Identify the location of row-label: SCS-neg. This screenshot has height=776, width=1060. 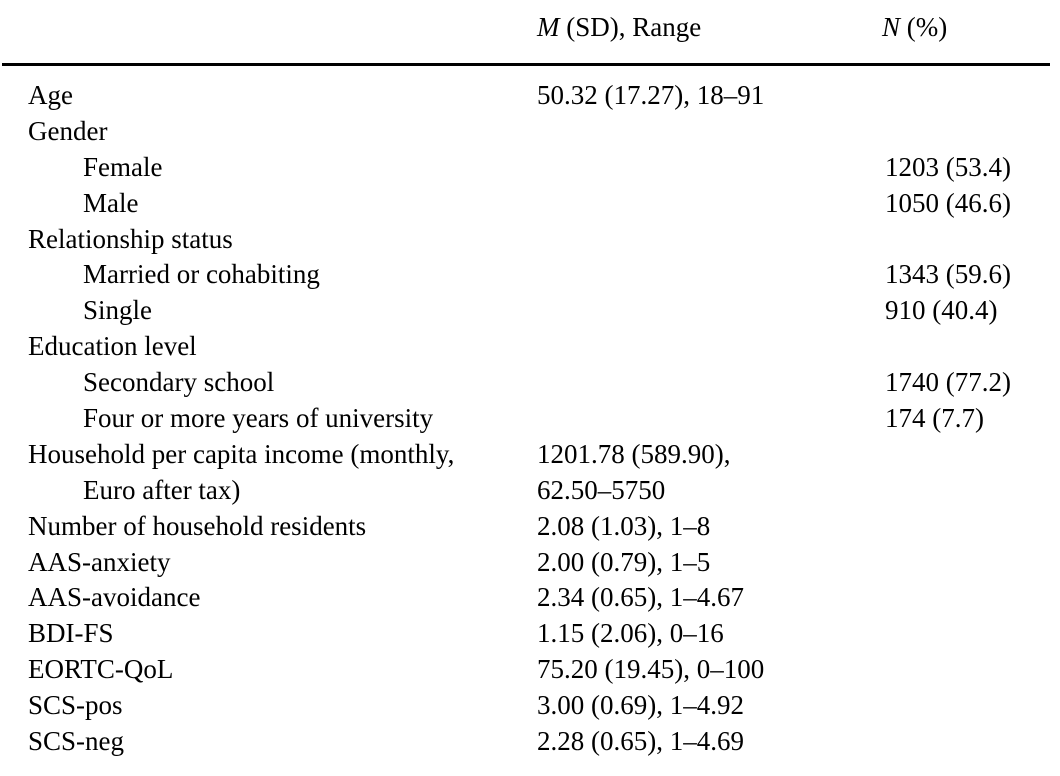
(76, 741).